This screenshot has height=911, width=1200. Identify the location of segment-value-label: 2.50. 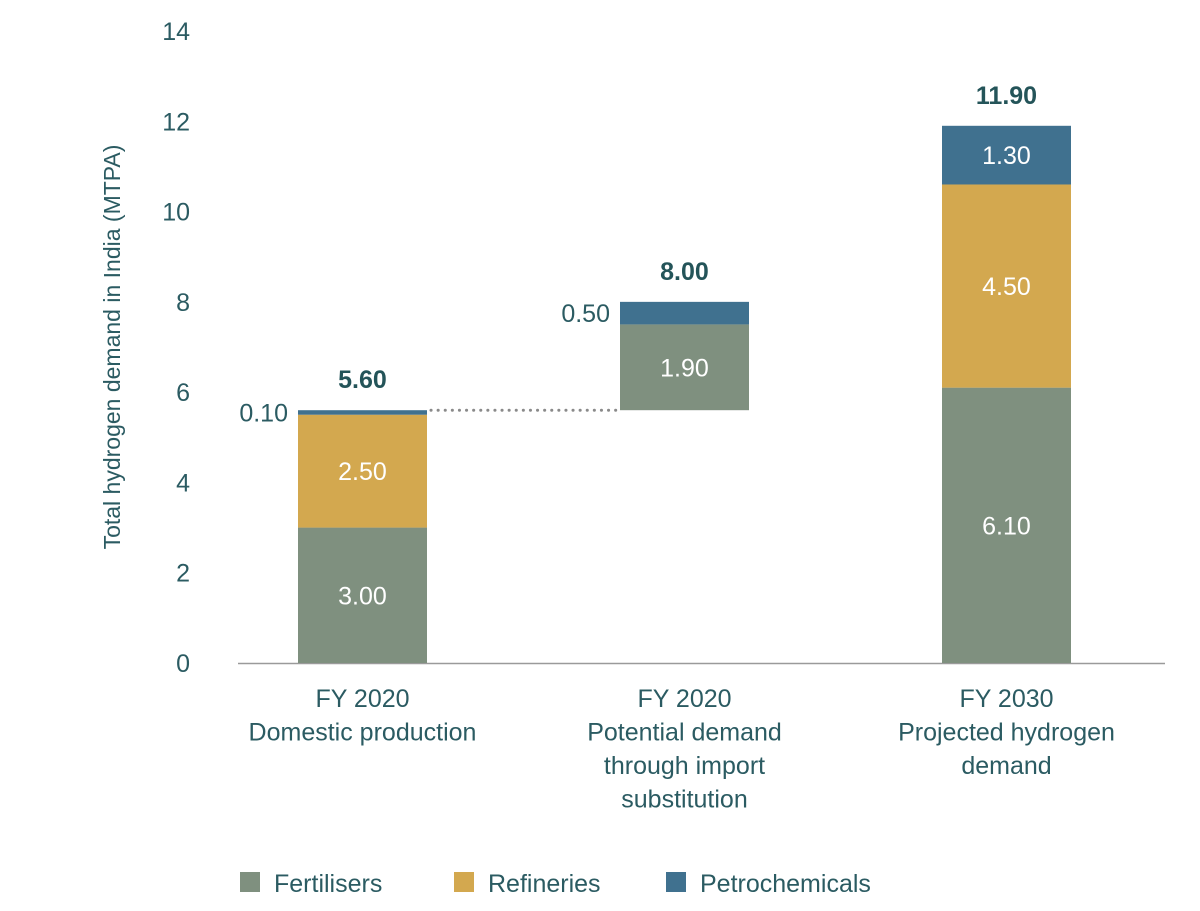
(362, 472).